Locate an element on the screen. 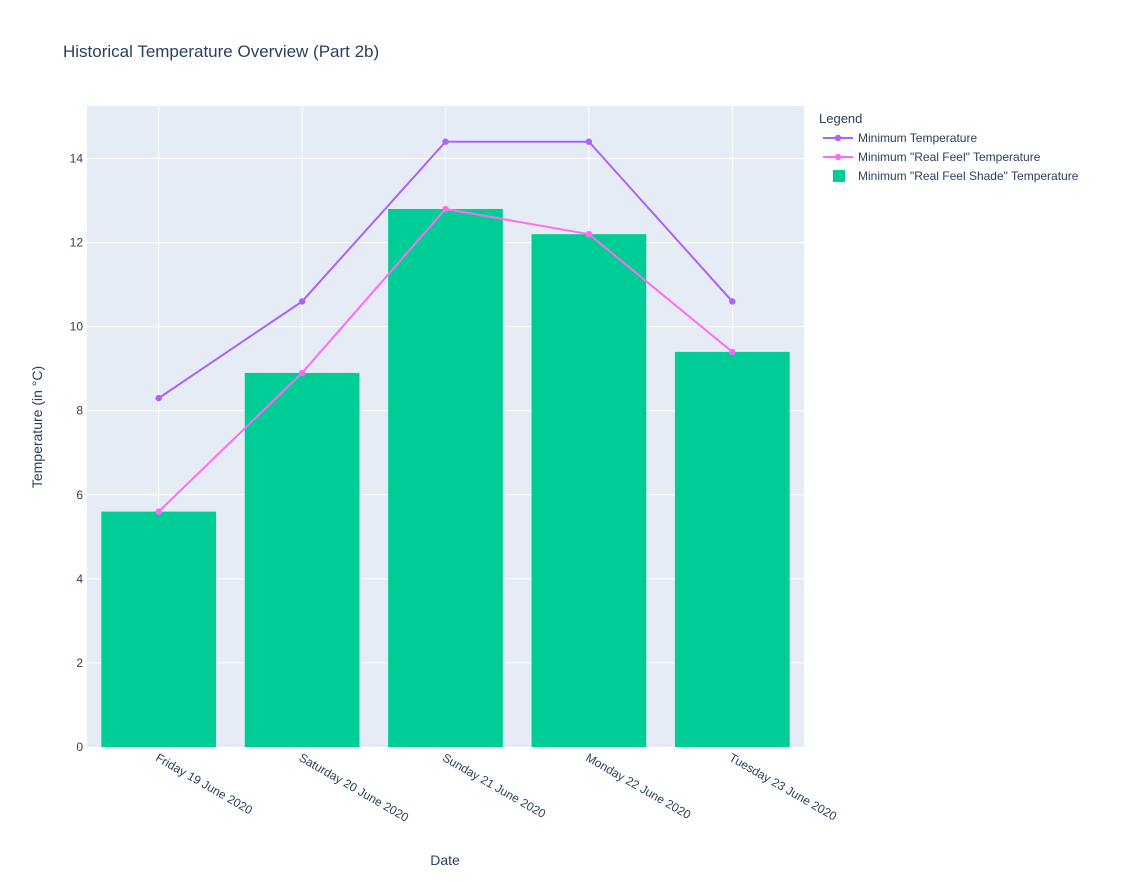  legend-swatch is located at coordinates (839, 176).